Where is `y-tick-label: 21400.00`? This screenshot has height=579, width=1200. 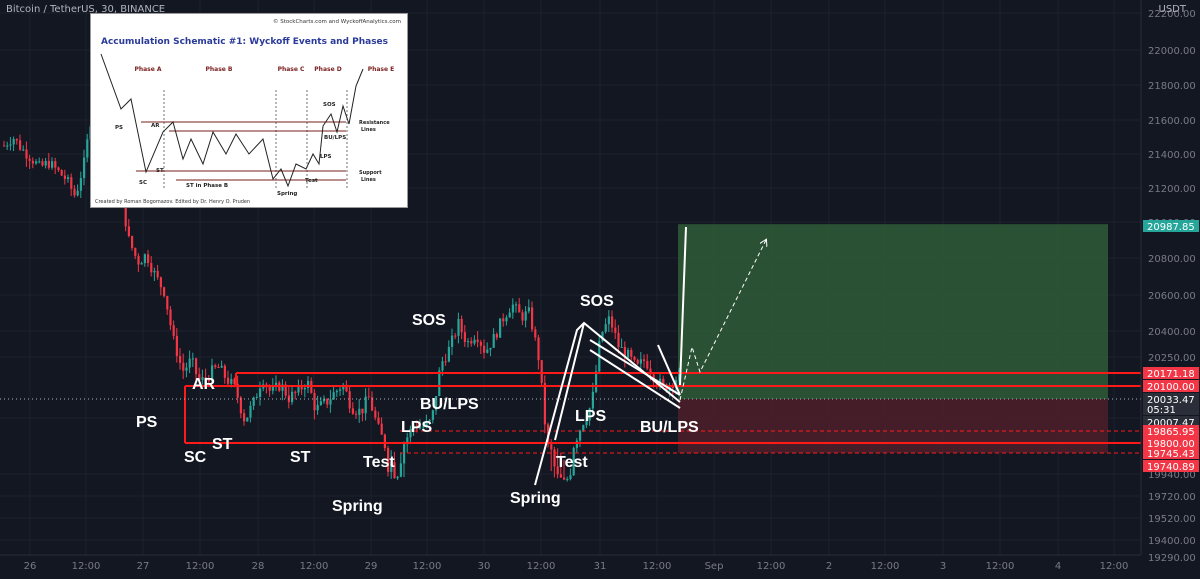 y-tick-label: 21400.00 is located at coordinates (1172, 155).